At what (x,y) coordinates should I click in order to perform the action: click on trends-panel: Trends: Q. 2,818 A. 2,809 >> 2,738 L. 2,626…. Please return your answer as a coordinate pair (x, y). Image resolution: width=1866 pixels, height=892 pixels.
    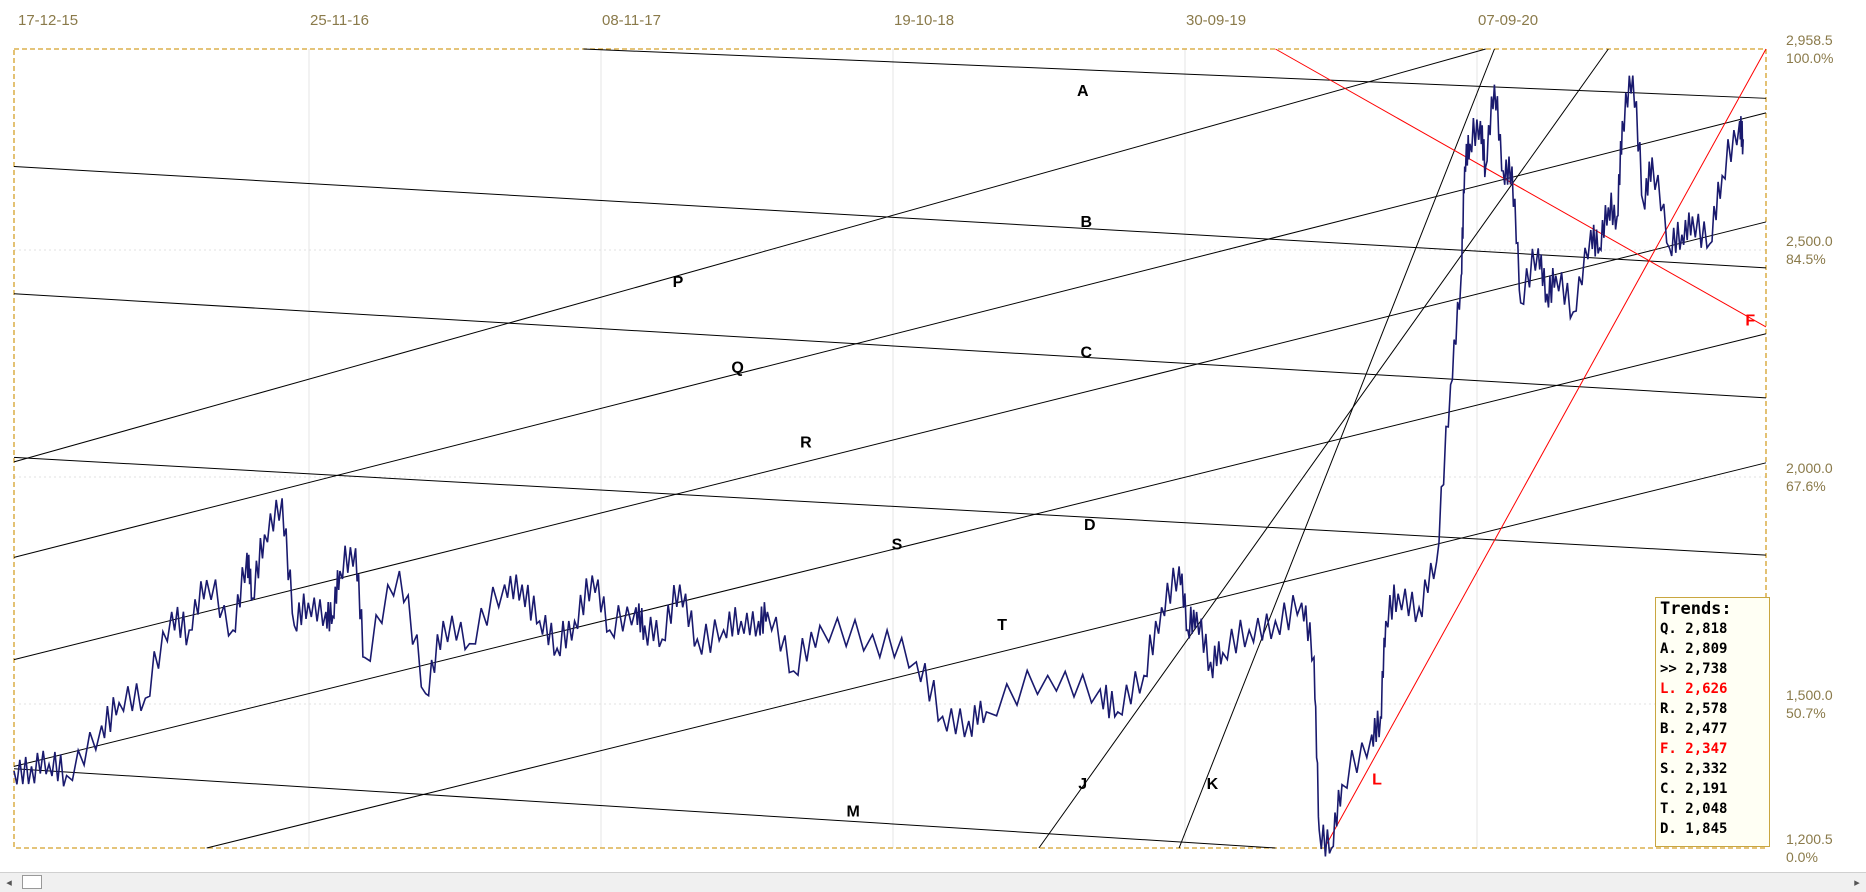
    Looking at the image, I should click on (1712, 722).